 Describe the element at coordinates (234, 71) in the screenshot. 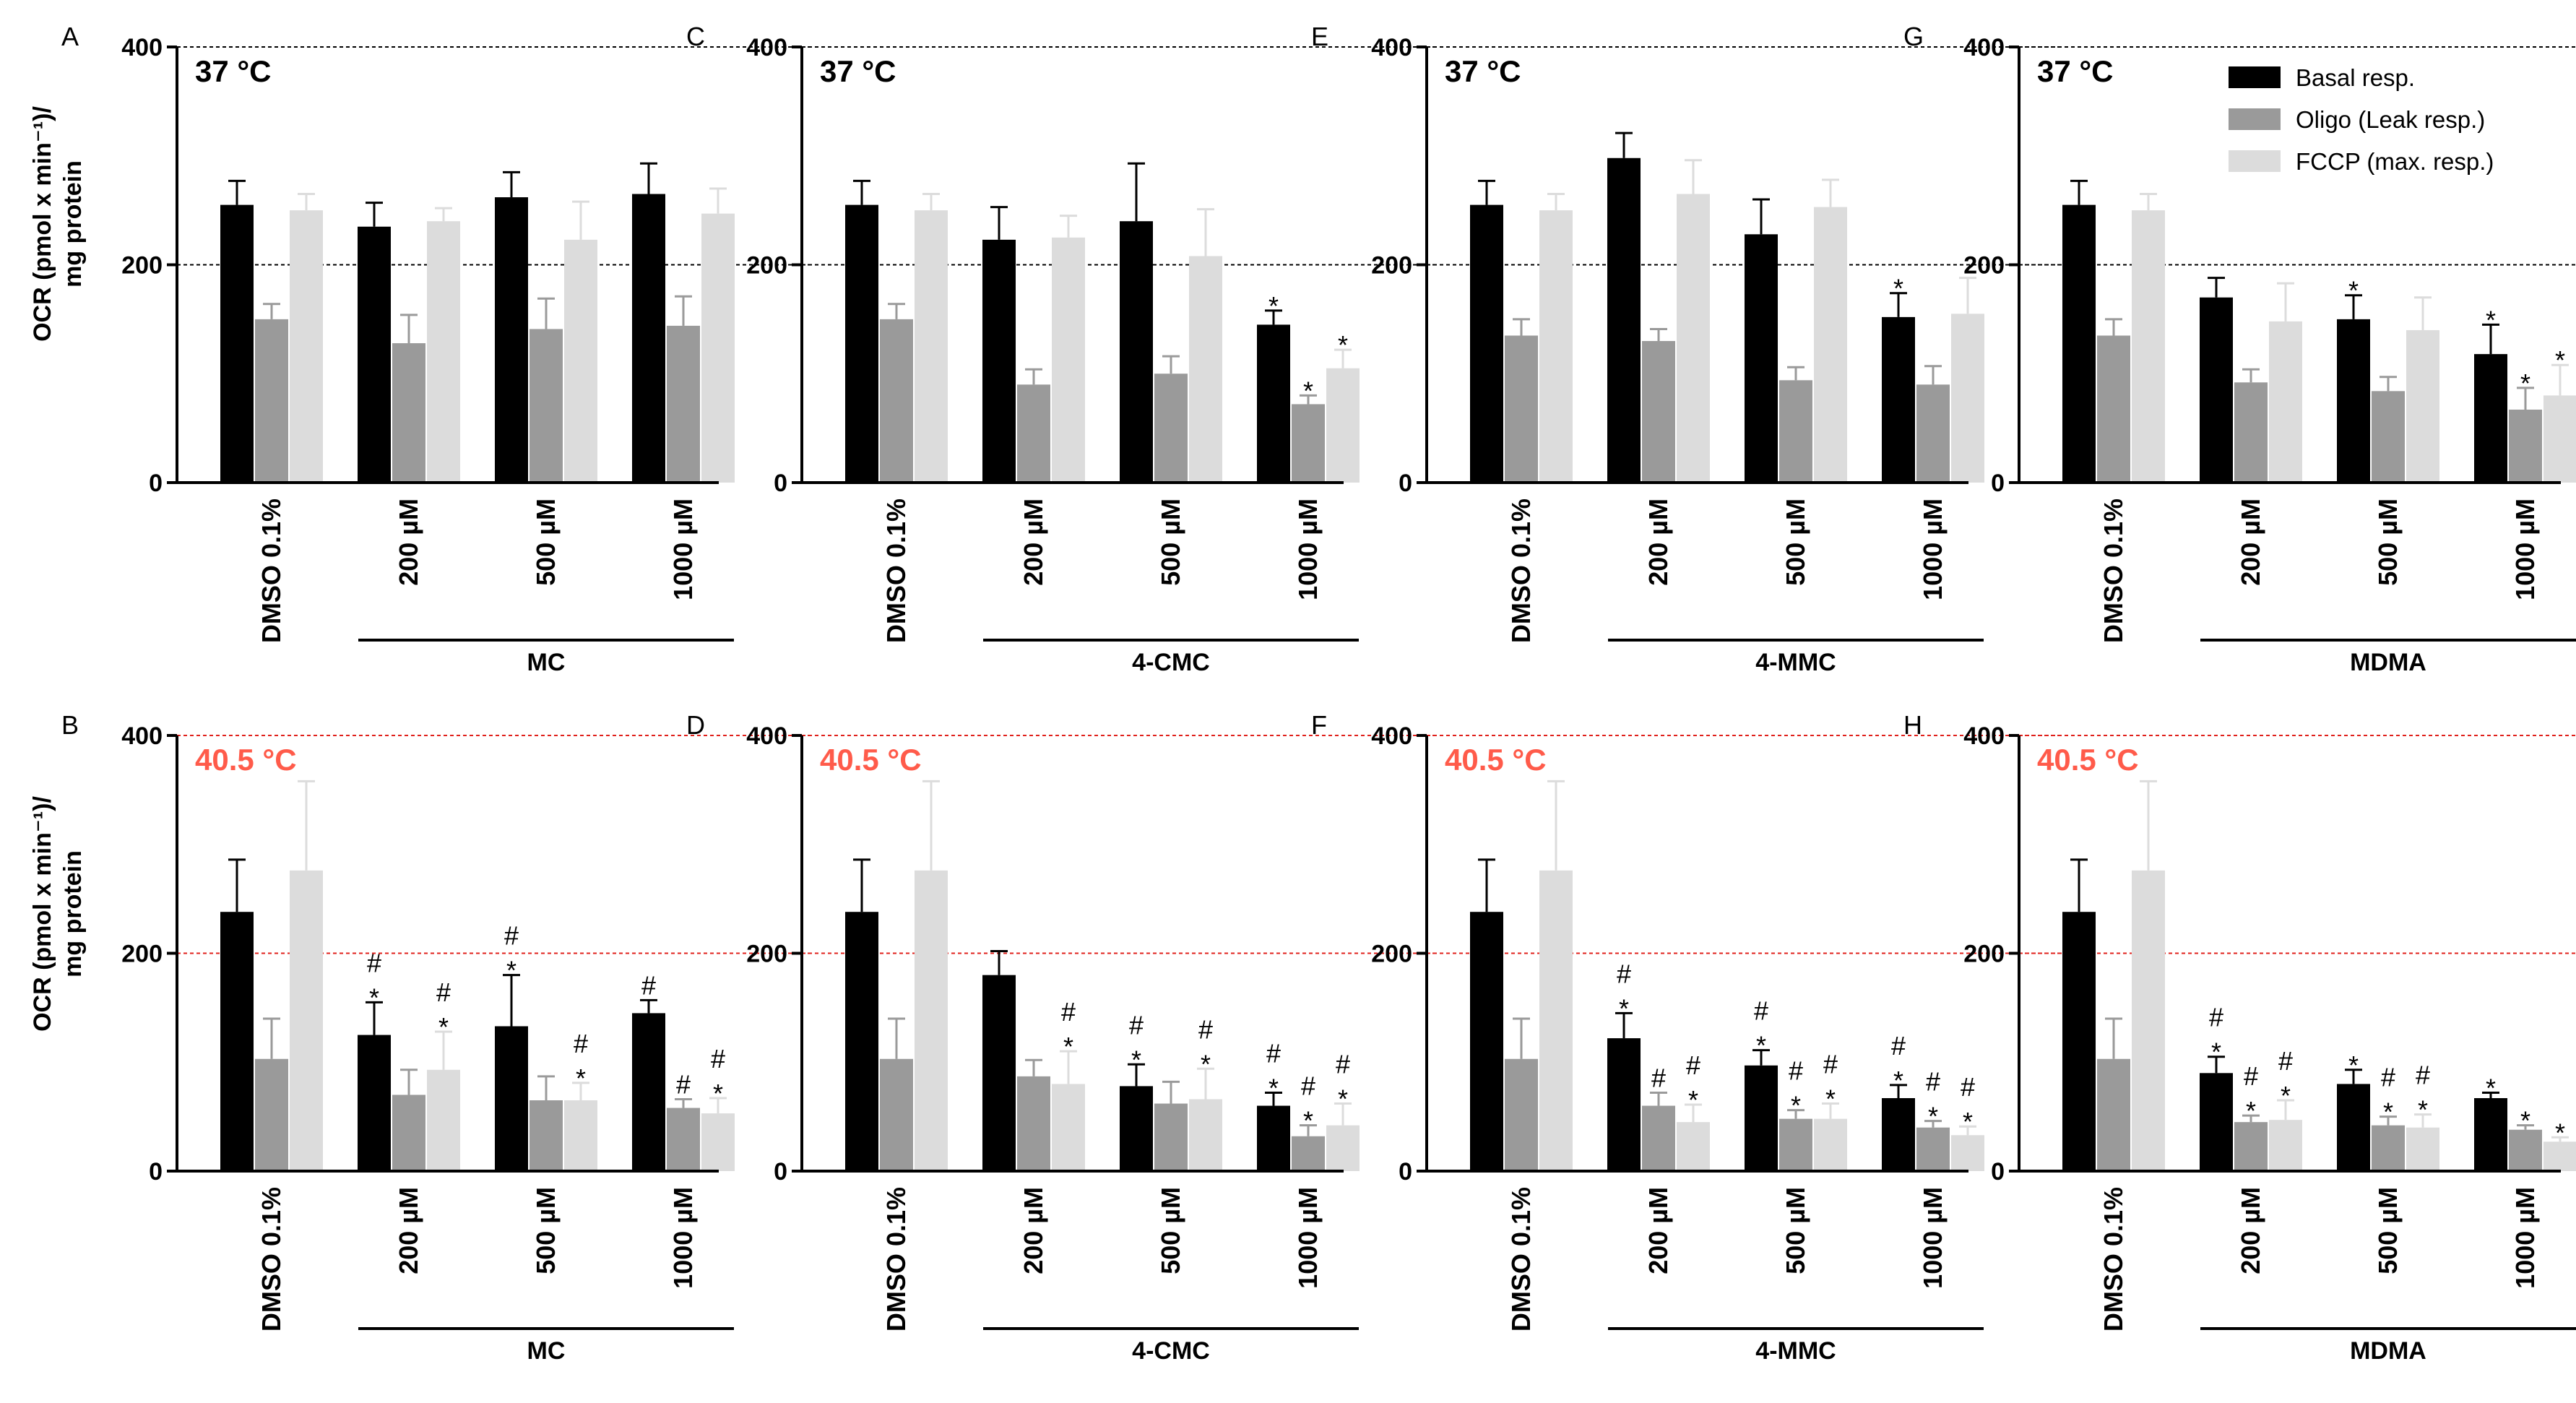

I see `temperature-label: 37 °C` at that location.